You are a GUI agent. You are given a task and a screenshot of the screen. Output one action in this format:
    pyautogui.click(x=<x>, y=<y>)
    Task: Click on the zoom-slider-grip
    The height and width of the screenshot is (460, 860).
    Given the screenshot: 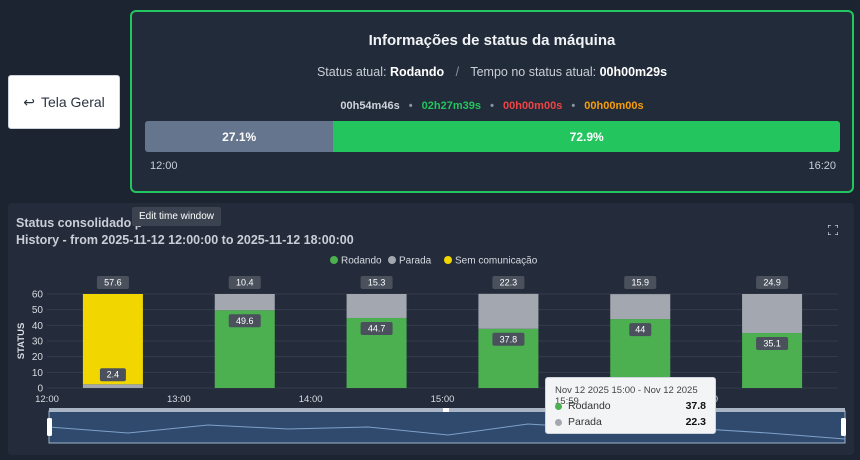 What is the action you would take?
    pyautogui.click(x=446, y=410)
    